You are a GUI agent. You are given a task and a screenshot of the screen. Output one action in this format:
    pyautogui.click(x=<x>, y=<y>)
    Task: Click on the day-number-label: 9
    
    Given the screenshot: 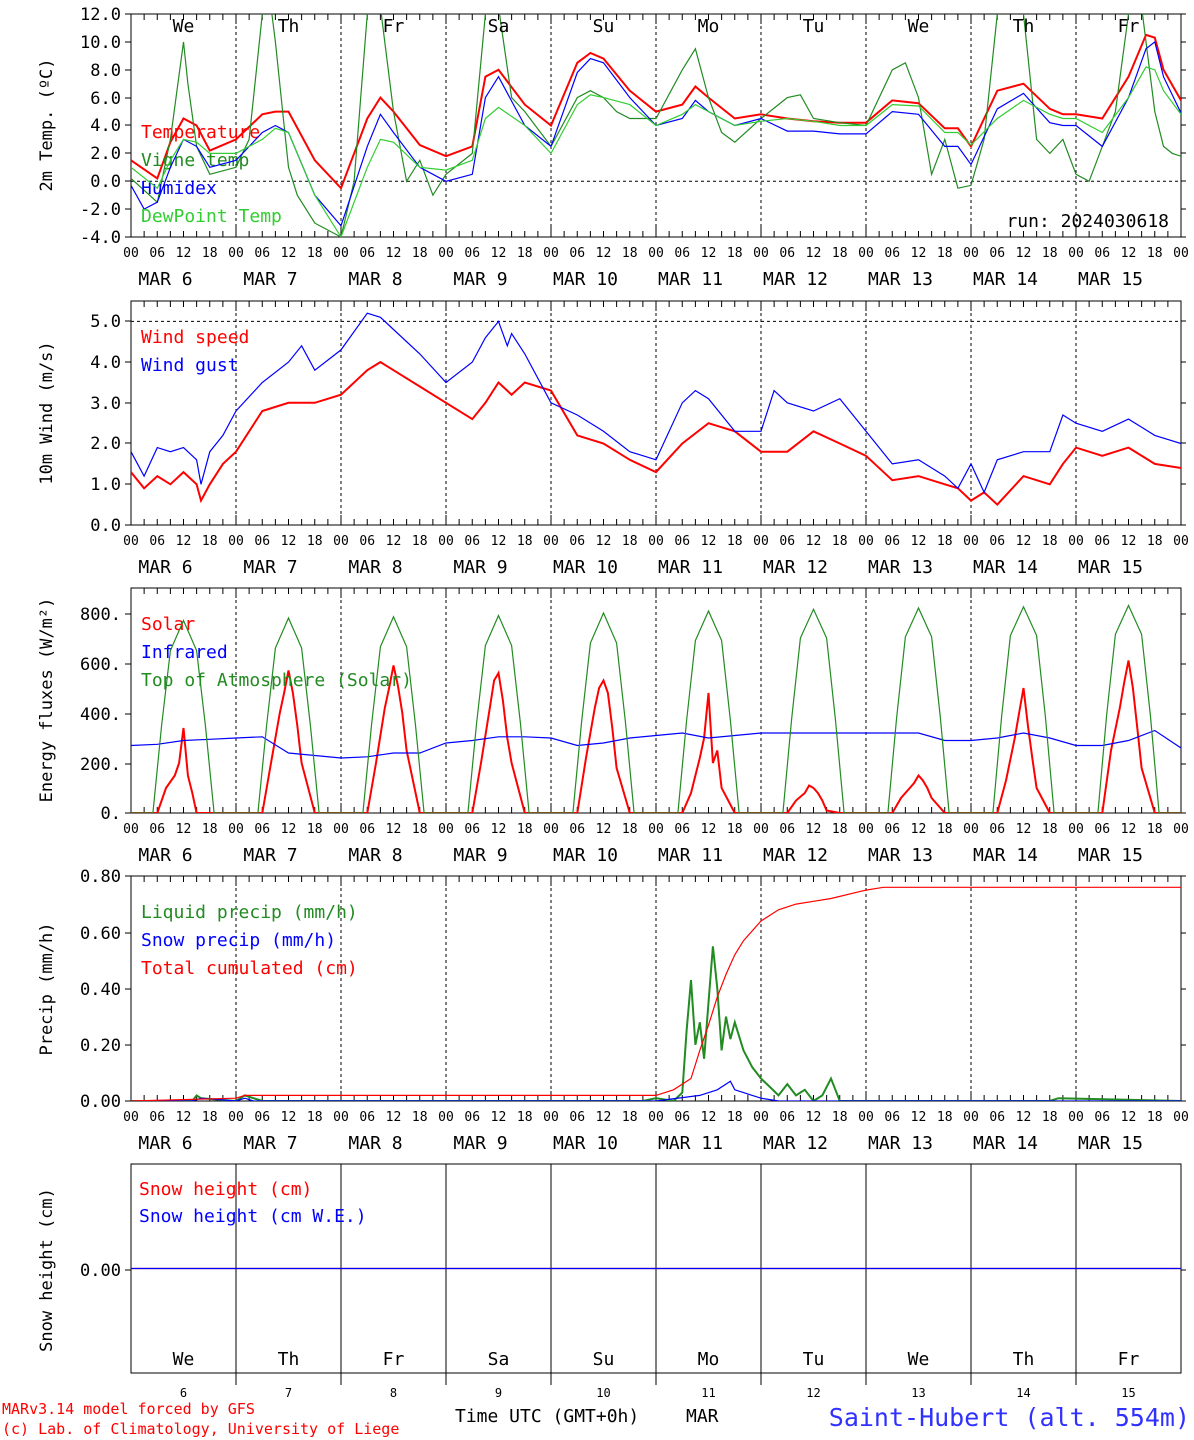 What is the action you would take?
    pyautogui.click(x=498, y=1393)
    